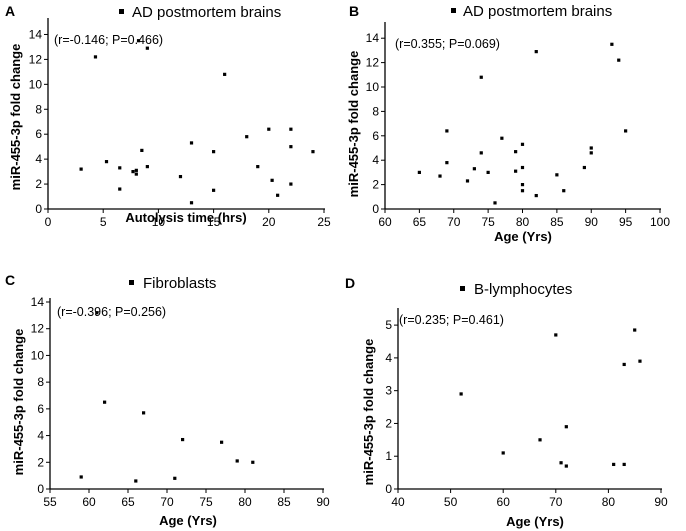 The image size is (686, 531). What do you see at coordinates (388, 391) in the screenshot?
I see `y-tick-label: 3` at bounding box center [388, 391].